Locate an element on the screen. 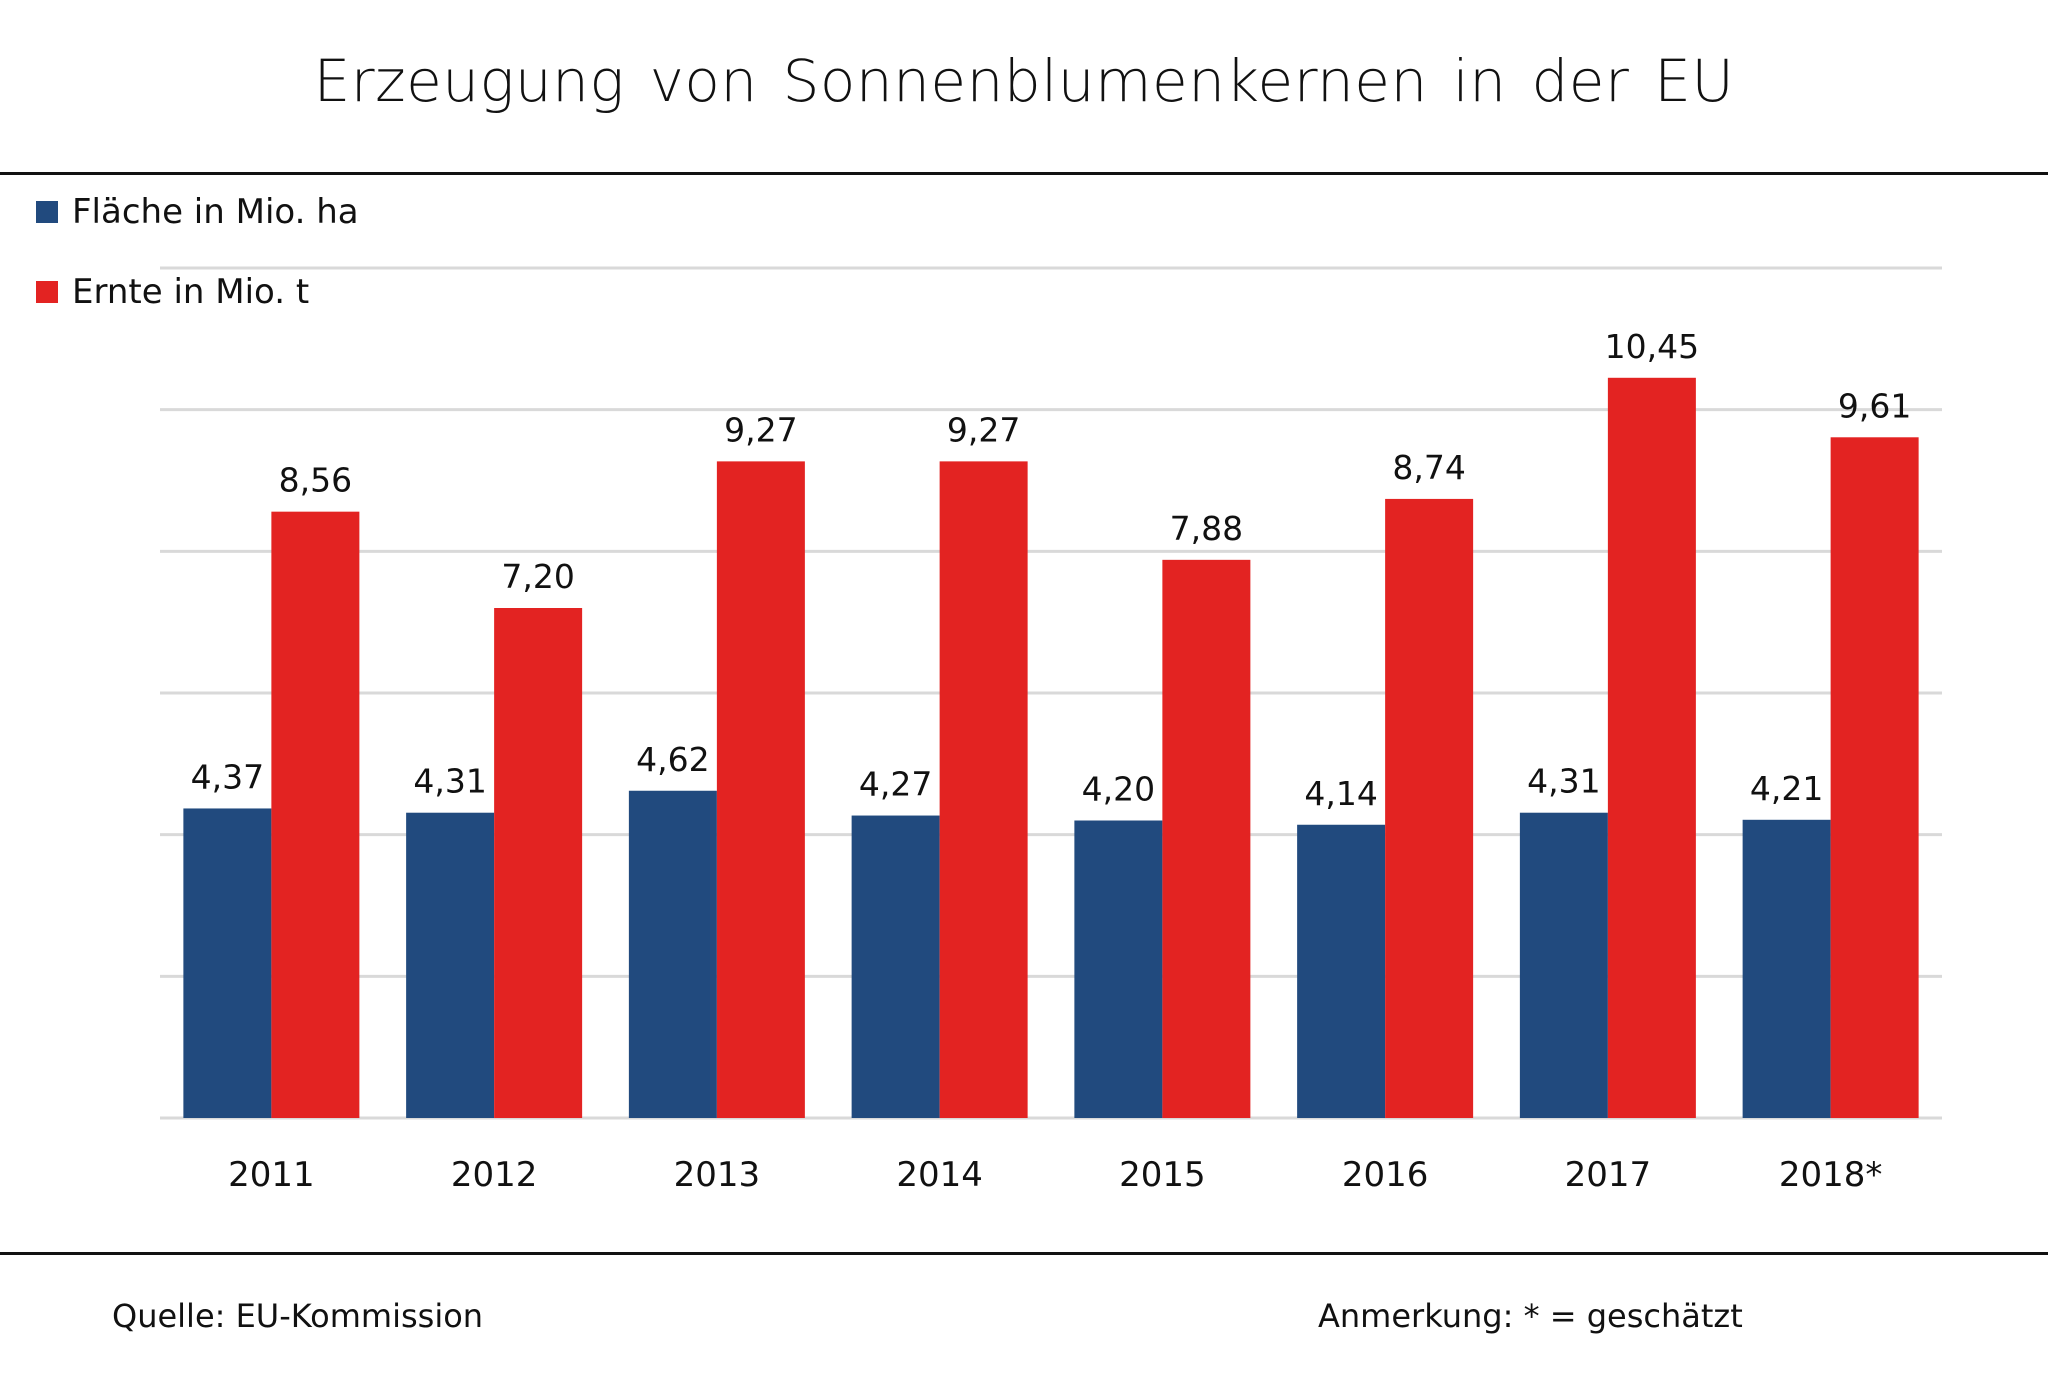 The image size is (2048, 1398). data-label-ernte-2018: 9,61 is located at coordinates (1874, 405).